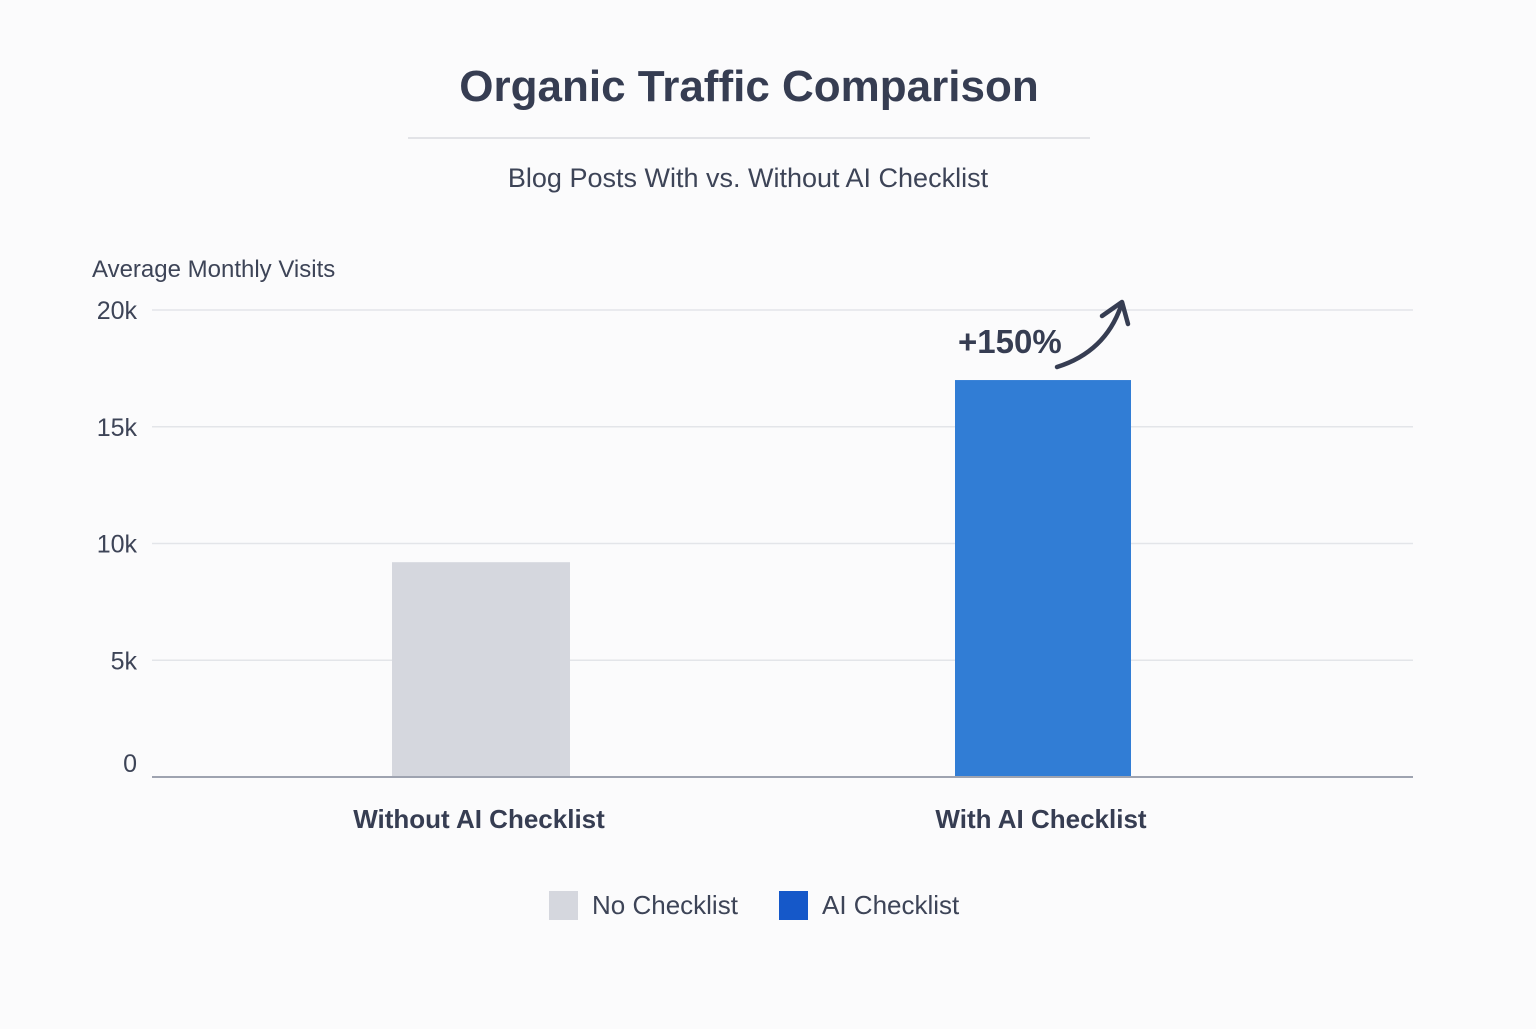 Image resolution: width=1536 pixels, height=1029 pixels. I want to click on y-tick-label: 0, so click(130, 764).